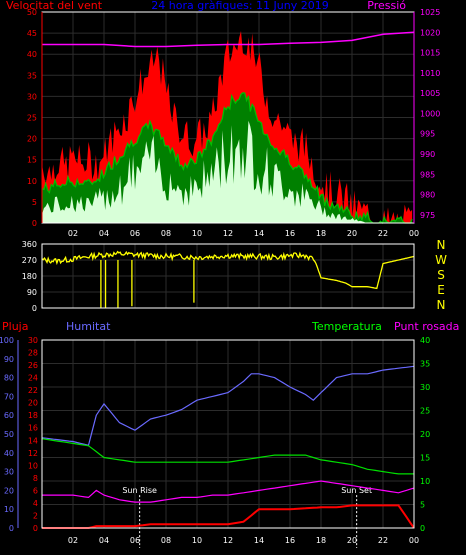  What do you see at coordinates (414, 233) in the screenshot?
I see `x-tick-label: 00` at bounding box center [414, 233].